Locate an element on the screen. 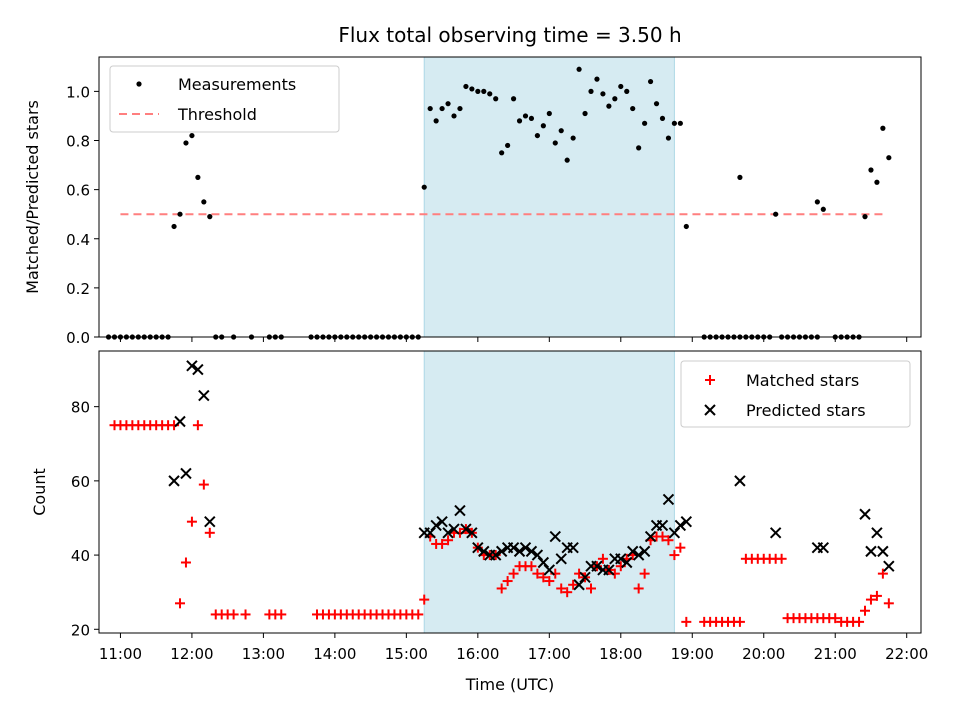 The width and height of the screenshot is (960, 720). chart-title: Flux total observing time = 3.50 h is located at coordinates (509, 35).